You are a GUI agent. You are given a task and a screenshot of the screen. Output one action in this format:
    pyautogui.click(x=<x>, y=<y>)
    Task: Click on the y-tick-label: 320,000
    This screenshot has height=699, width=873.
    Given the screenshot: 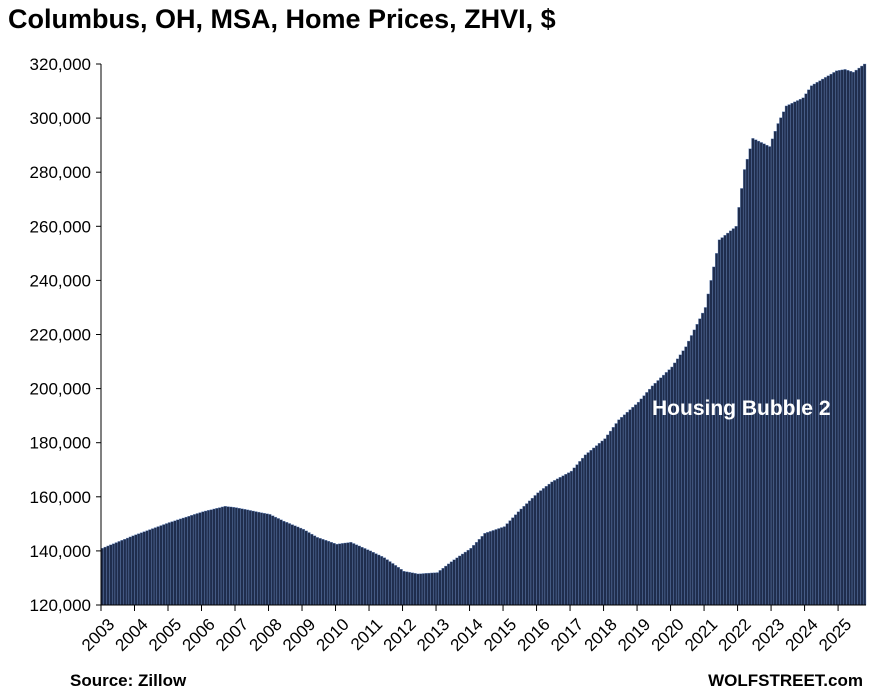 What is the action you would take?
    pyautogui.click(x=60, y=64)
    